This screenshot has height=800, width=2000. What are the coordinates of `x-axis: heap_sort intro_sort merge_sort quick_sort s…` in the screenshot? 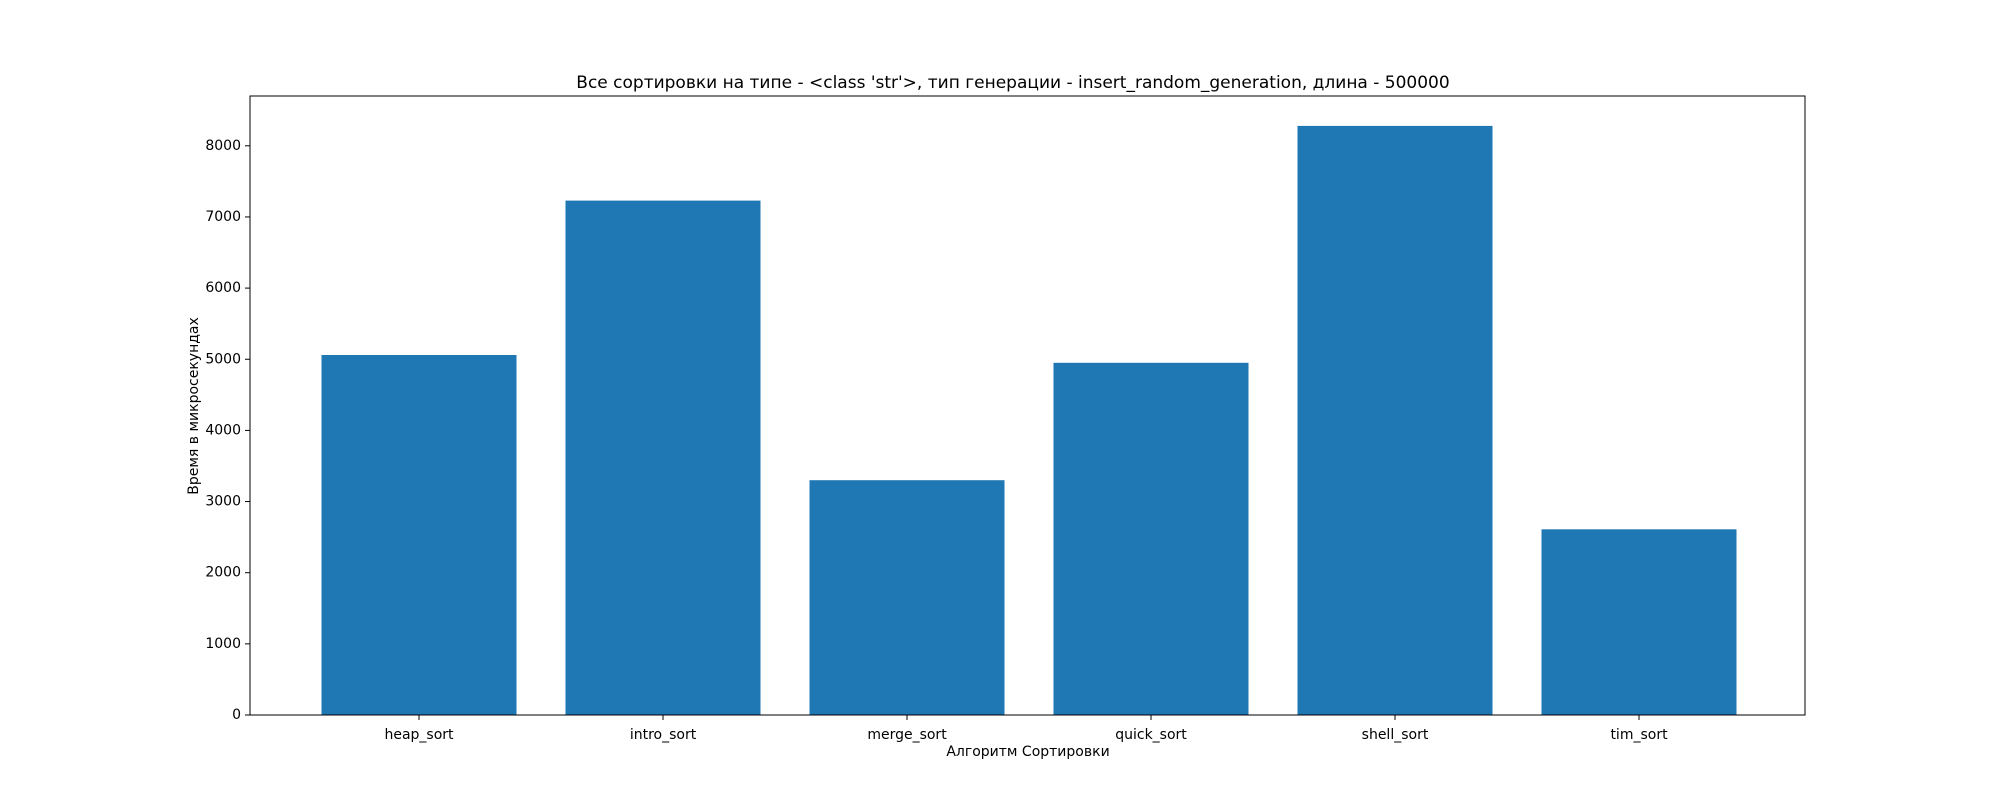 It's located at (1026, 729).